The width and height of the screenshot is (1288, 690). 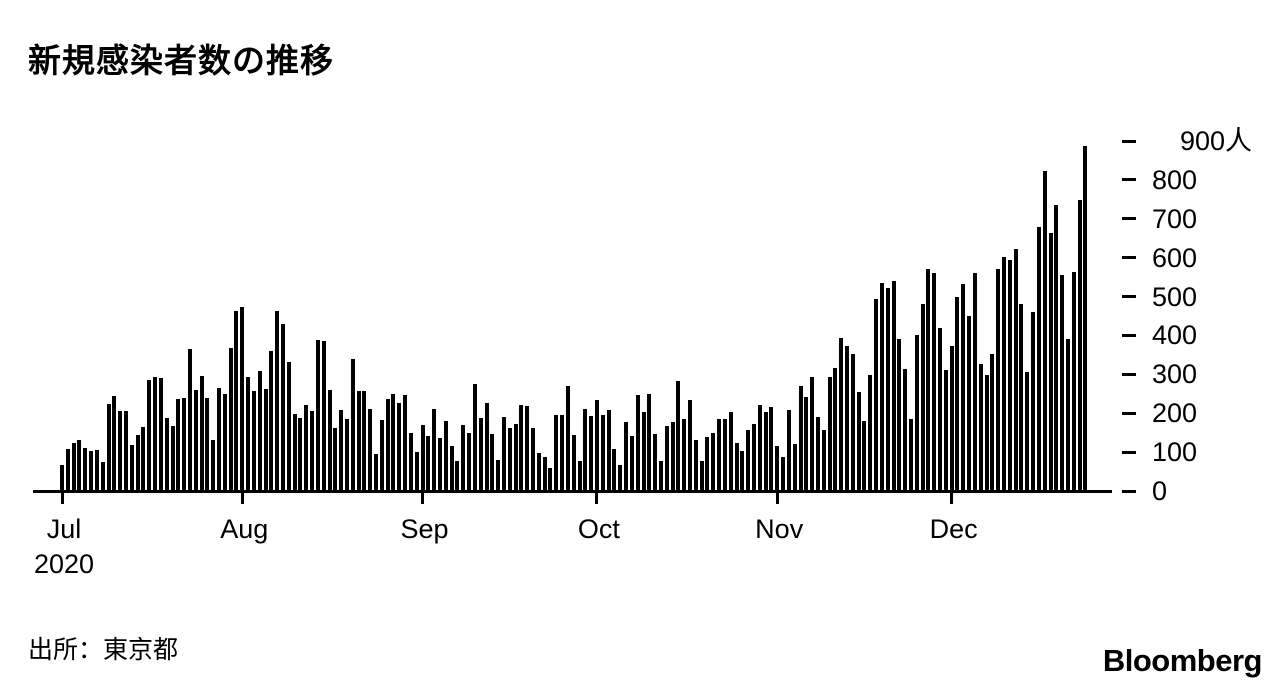 I want to click on x-axis-tick, so click(x=62, y=497).